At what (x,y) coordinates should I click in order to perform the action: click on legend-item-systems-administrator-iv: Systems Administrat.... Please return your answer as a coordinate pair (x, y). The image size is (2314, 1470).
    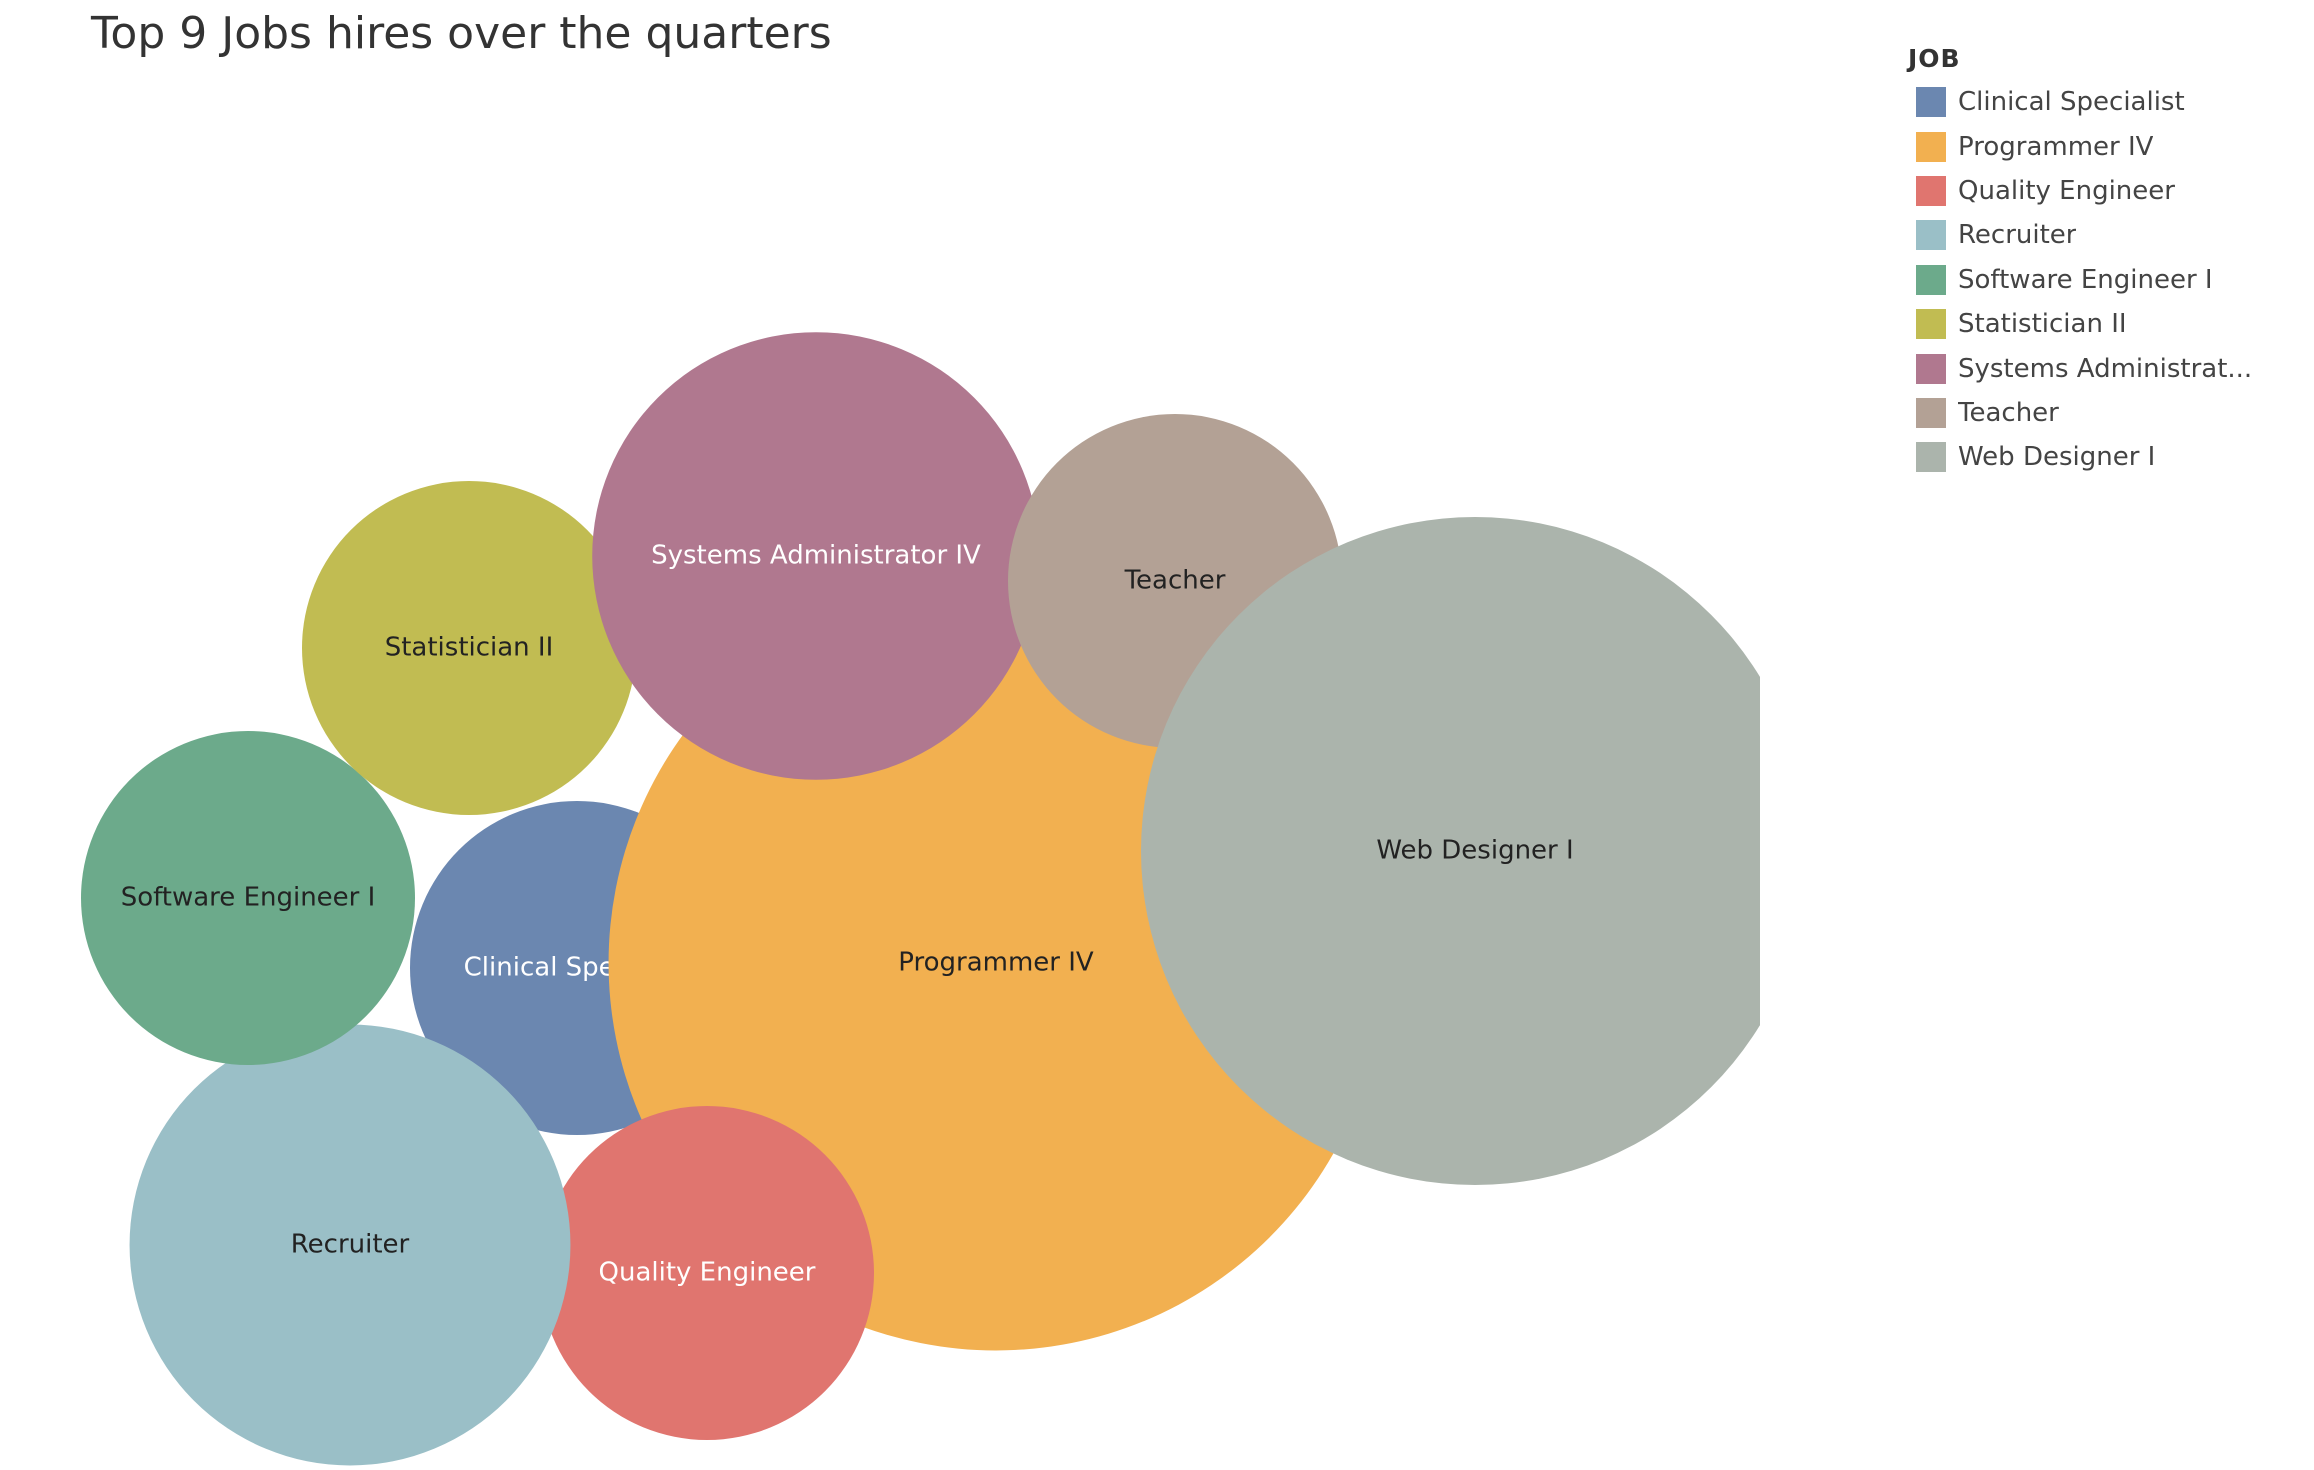
    Looking at the image, I should click on (2088, 368).